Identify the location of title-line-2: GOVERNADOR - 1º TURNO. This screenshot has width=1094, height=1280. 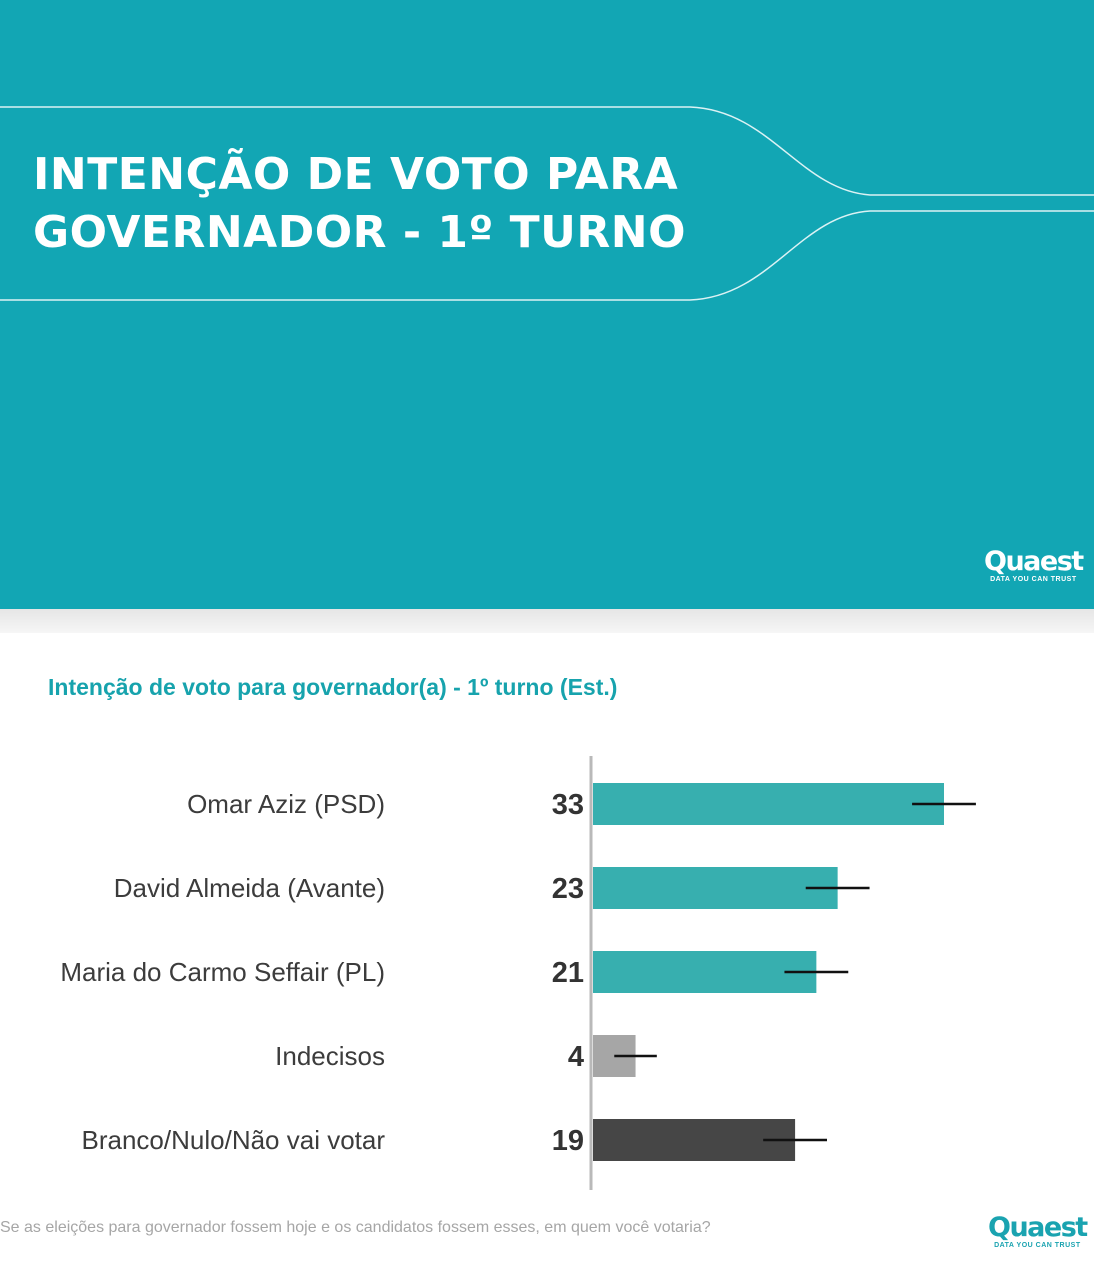
(360, 232).